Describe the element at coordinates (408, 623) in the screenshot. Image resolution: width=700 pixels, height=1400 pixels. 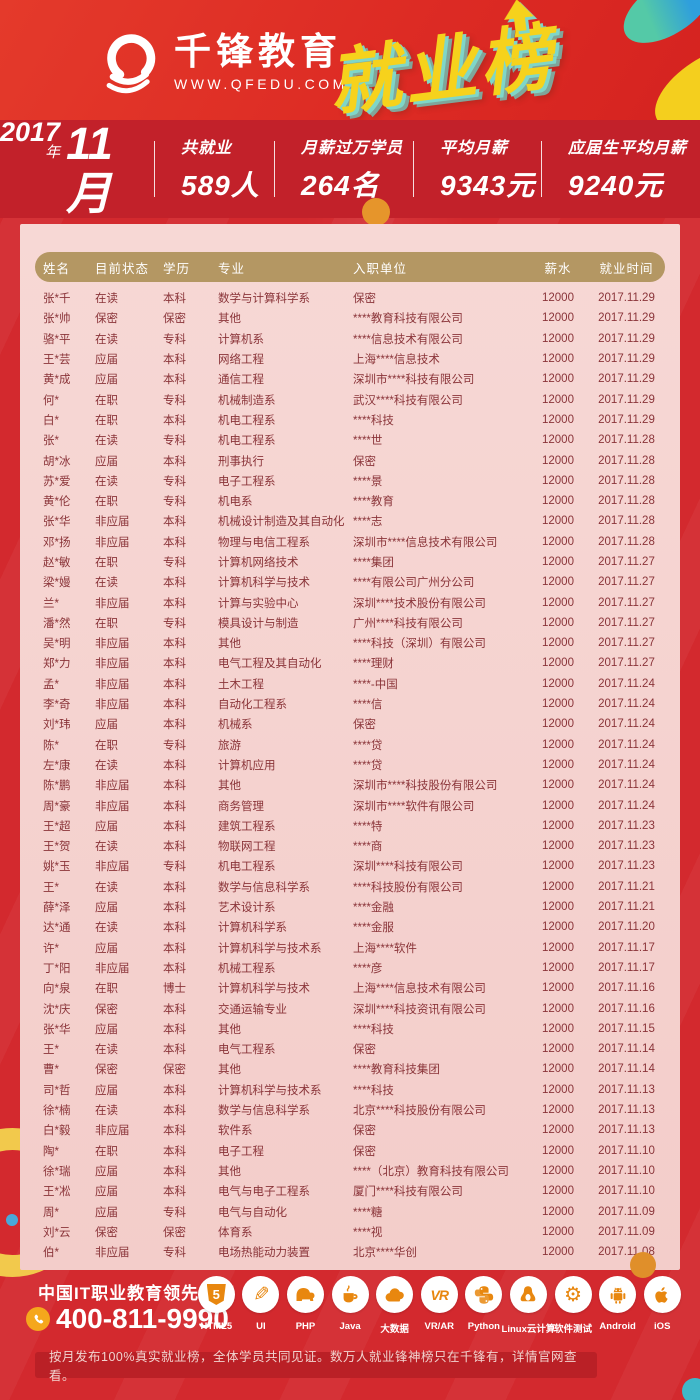
I see `cell-employer: 广州****科技有限公司` at that location.